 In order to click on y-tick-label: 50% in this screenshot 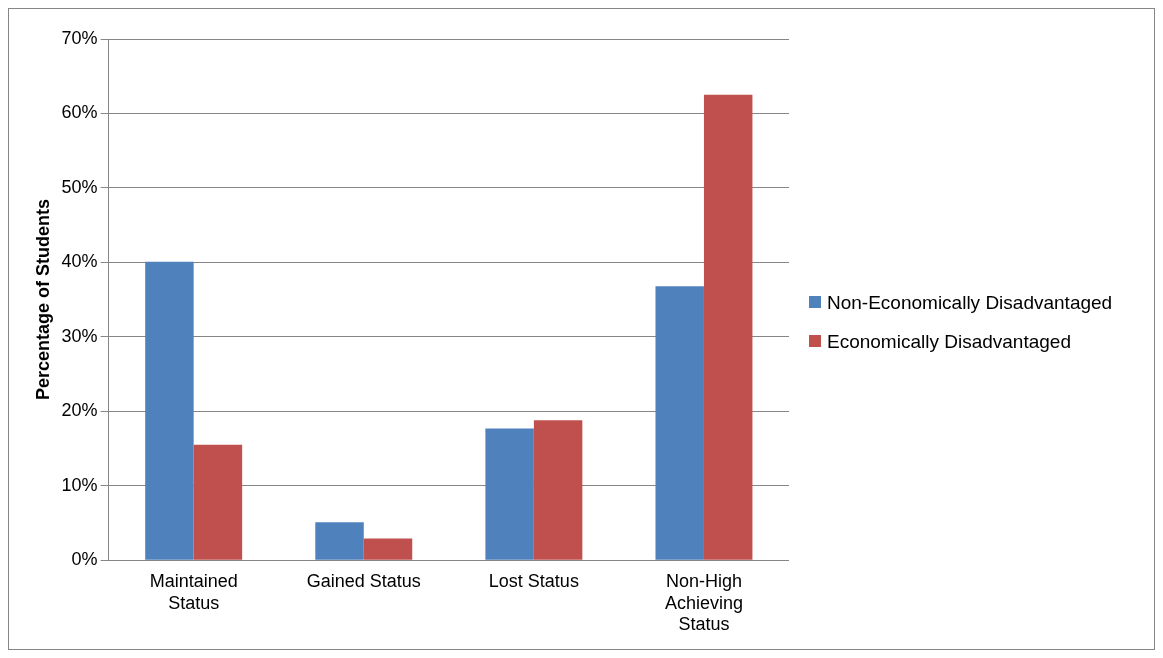, I will do `click(79, 186)`.